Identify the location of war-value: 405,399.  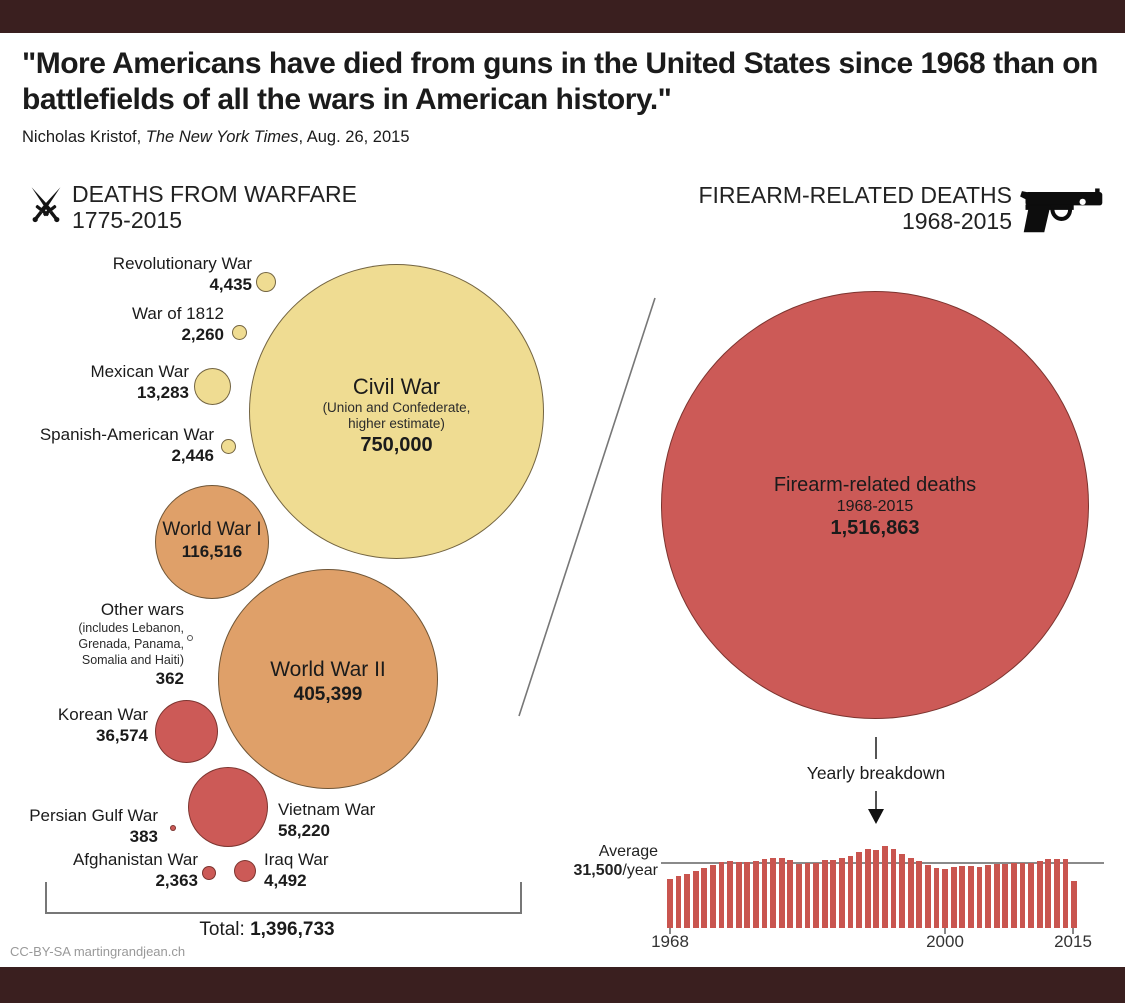
(328, 694).